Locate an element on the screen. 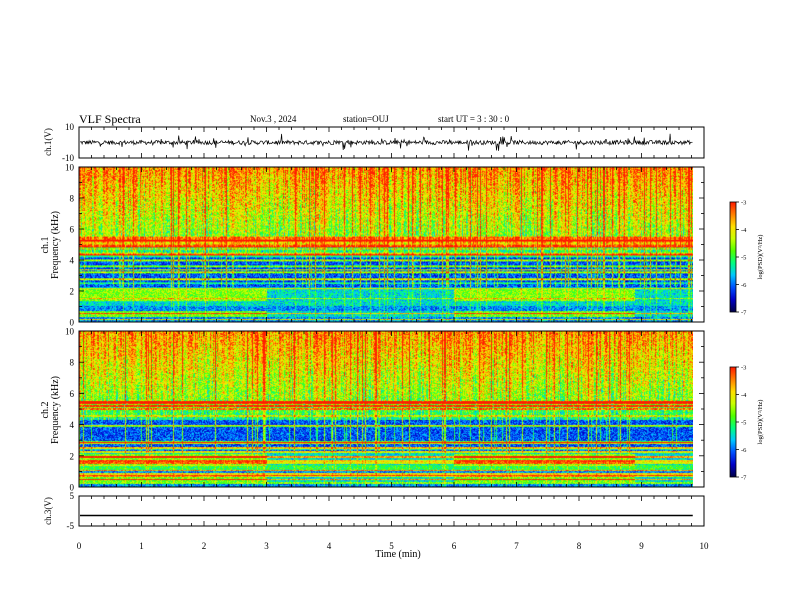 This screenshot has width=792, height=612. ch1-colorbar-gradient is located at coordinates (733, 257).